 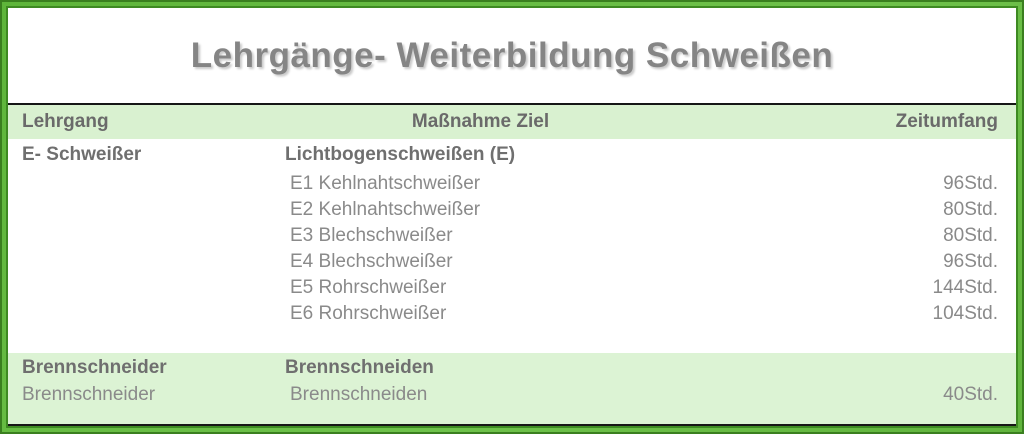 What do you see at coordinates (480, 121) in the screenshot?
I see `header-massnahme-ziel: Maßnahme Ziel` at bounding box center [480, 121].